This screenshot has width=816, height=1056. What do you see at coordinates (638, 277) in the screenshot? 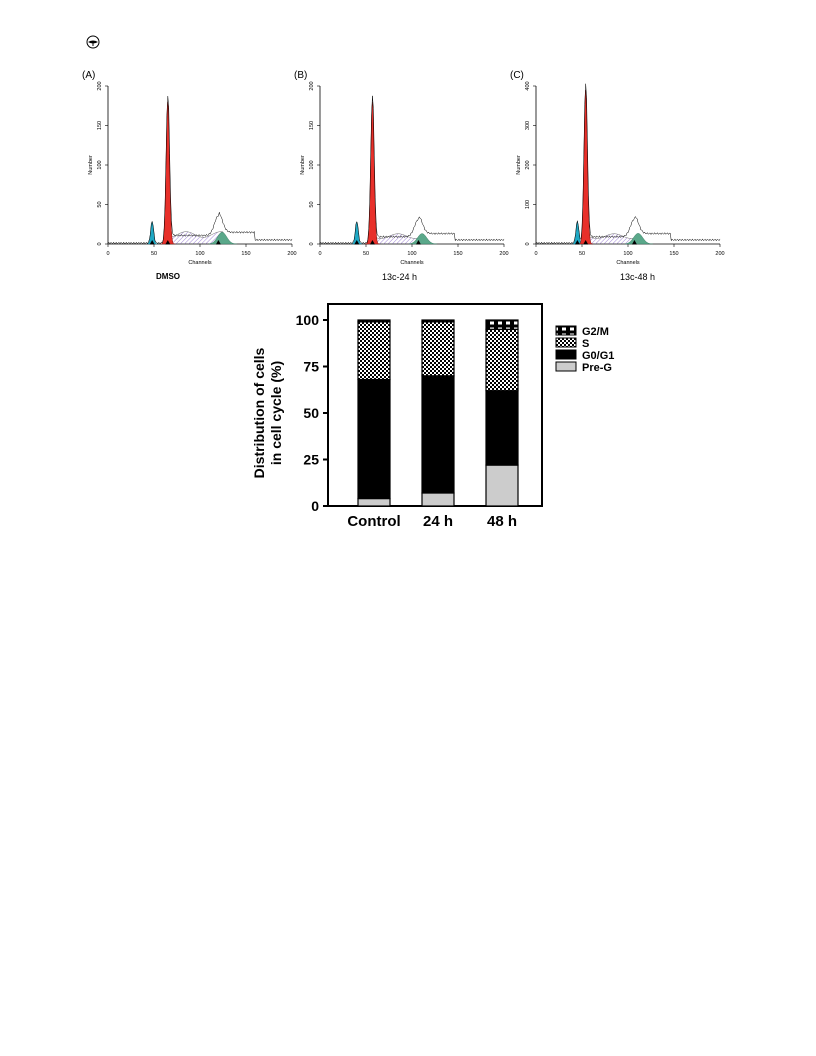
I see `panel-caption: 13c-48 h` at bounding box center [638, 277].